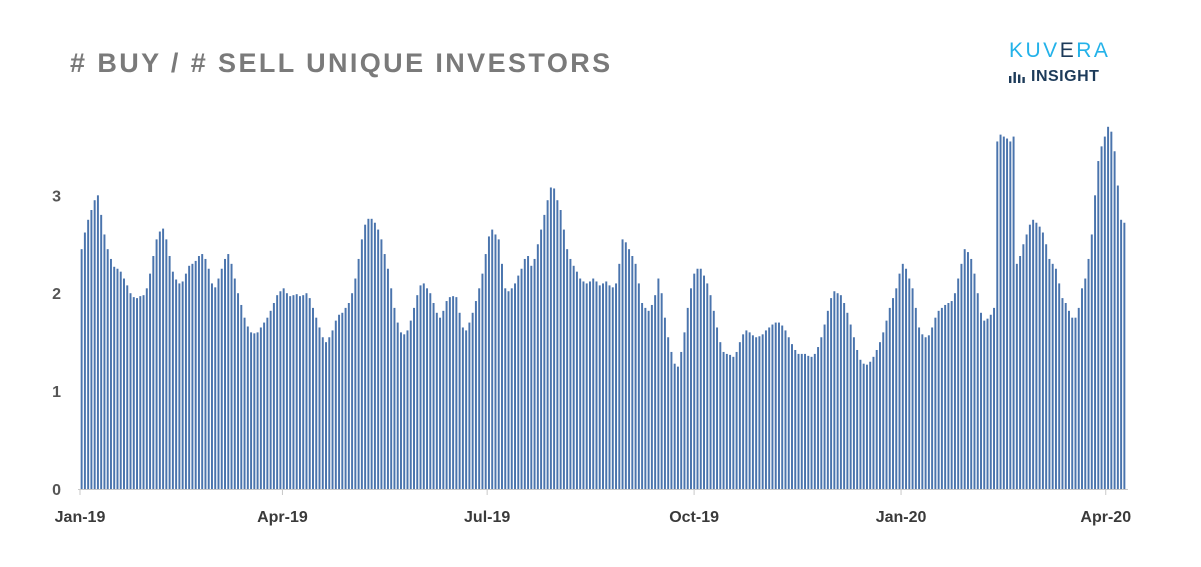 Image resolution: width=1201 pixels, height=567 pixels. I want to click on chart-title: # BUY / # SELL UNIQUE INVESTORS, so click(341, 63).